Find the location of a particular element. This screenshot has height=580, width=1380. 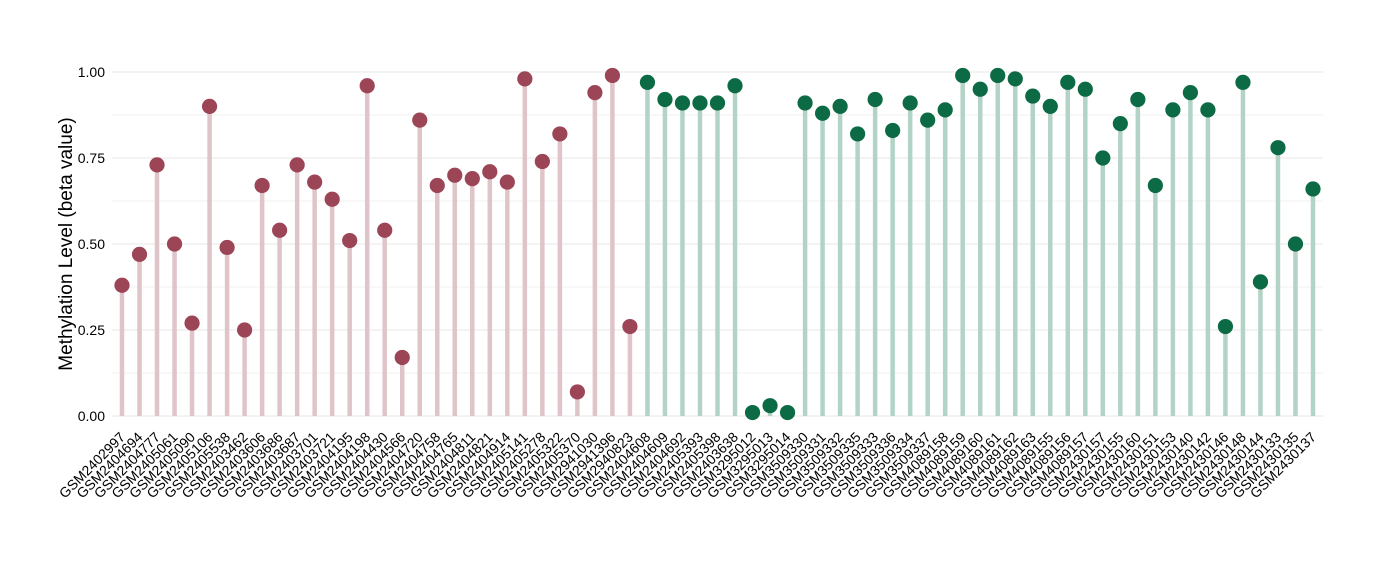

y-axis-ticks: 0.00 0.25 0.50 0.75 1.00 is located at coordinates (91, 244).